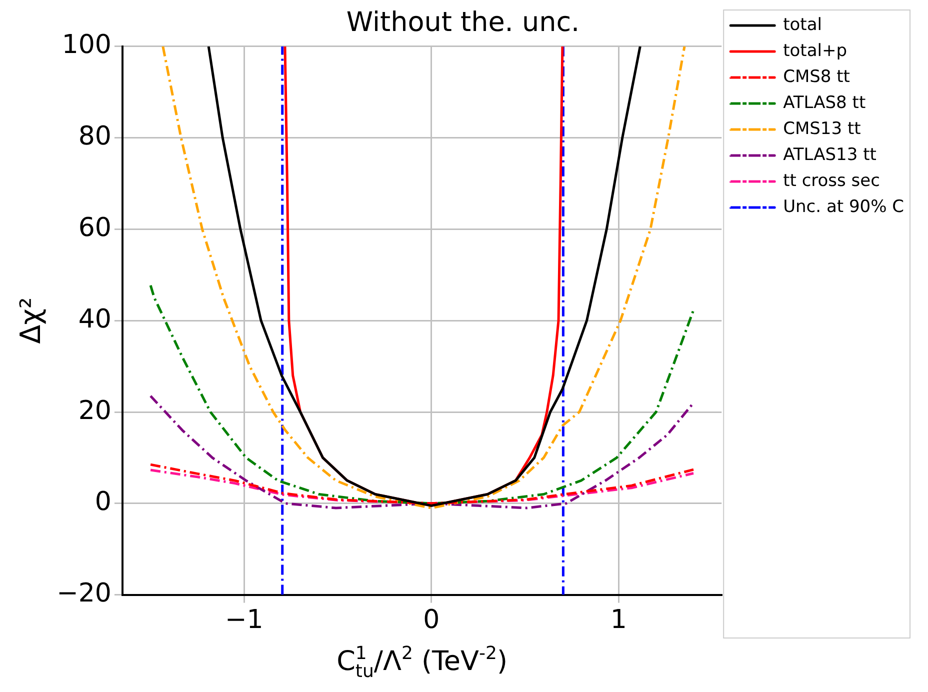 Image resolution: width=928 pixels, height=692 pixels. I want to click on legend-label: total, so click(802, 24).